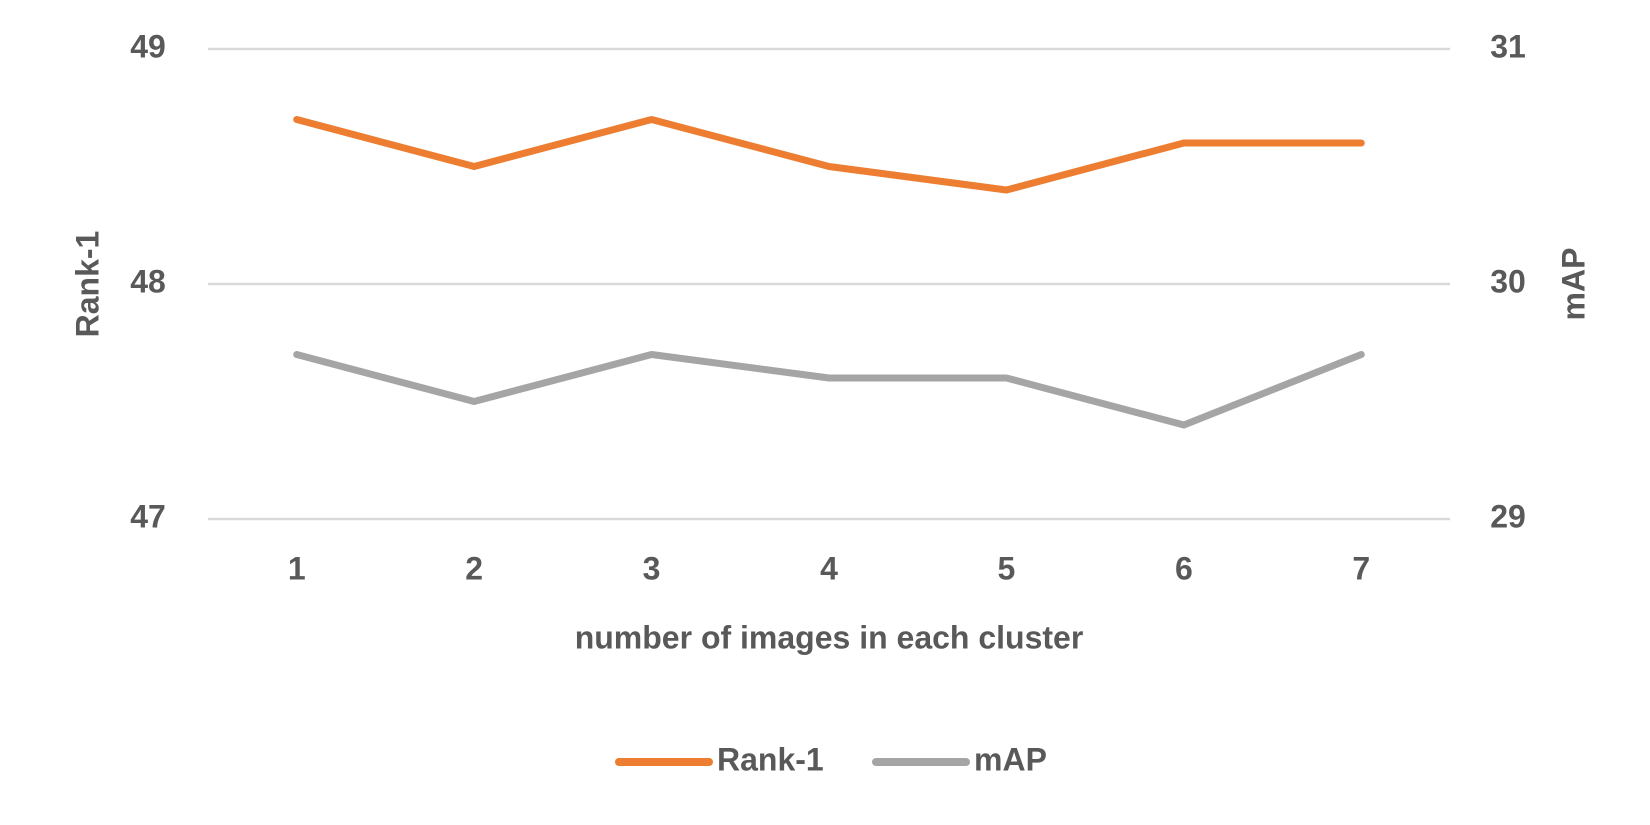 This screenshot has height=825, width=1650. I want to click on y-axis-title: Rank-1, so click(87, 284).